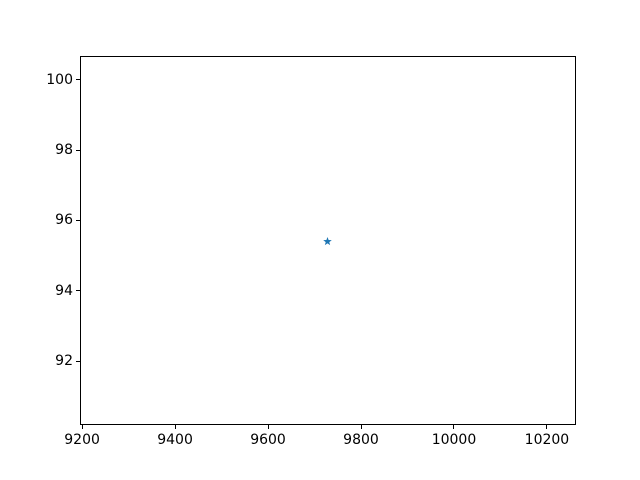 Image resolution: width=640 pixels, height=480 pixels. Describe the element at coordinates (64, 220) in the screenshot. I see `y-tick-label: 96` at that location.